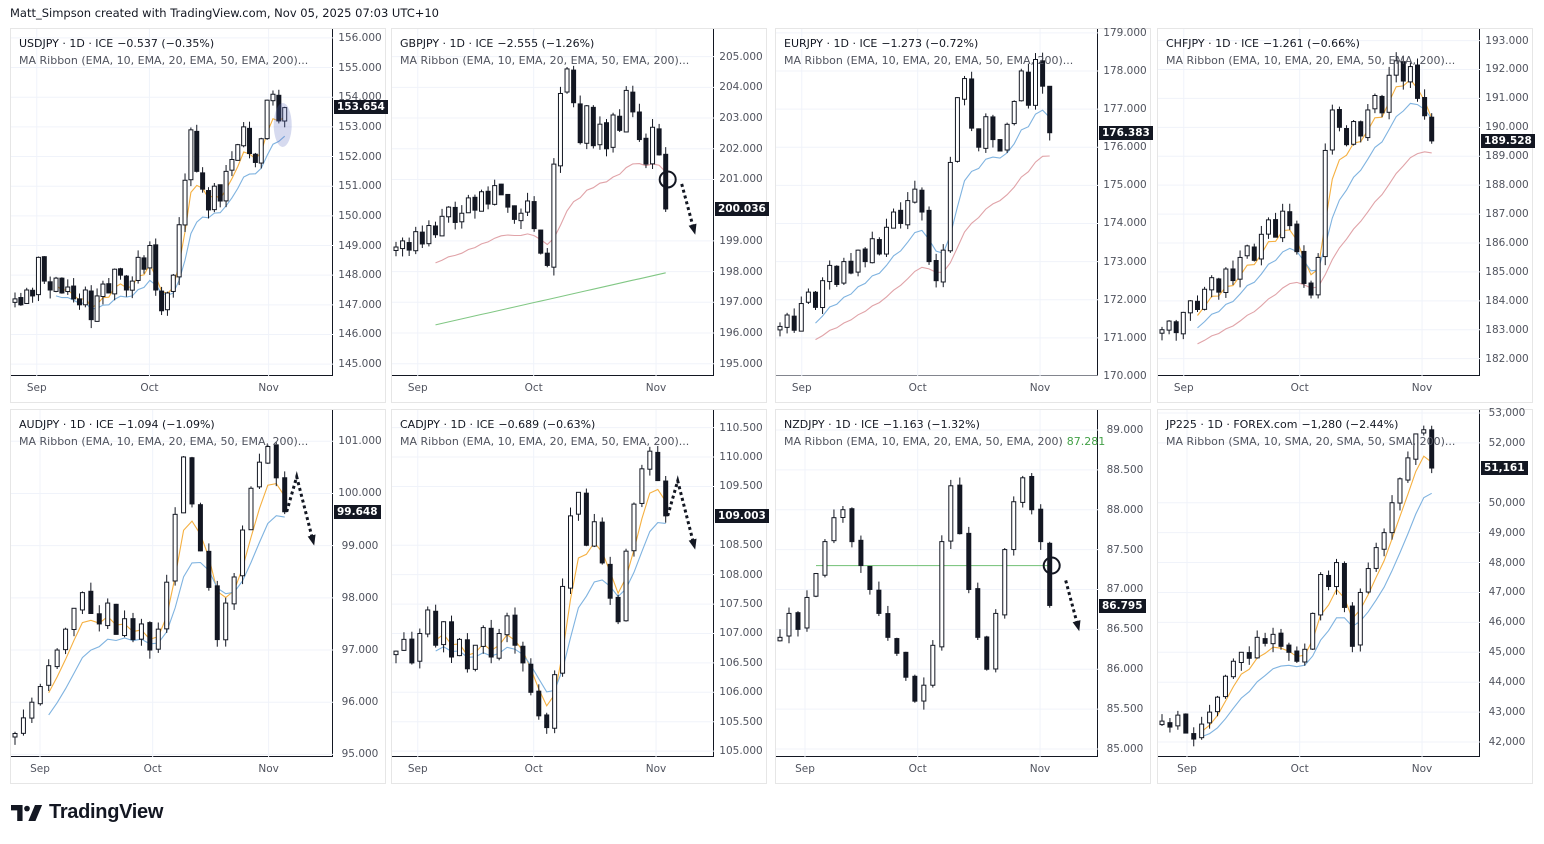 The height and width of the screenshot is (844, 1544). I want to click on symbol-title: USDJPY · 1D · ICE −0.537 (−0.35%), so click(163, 43).